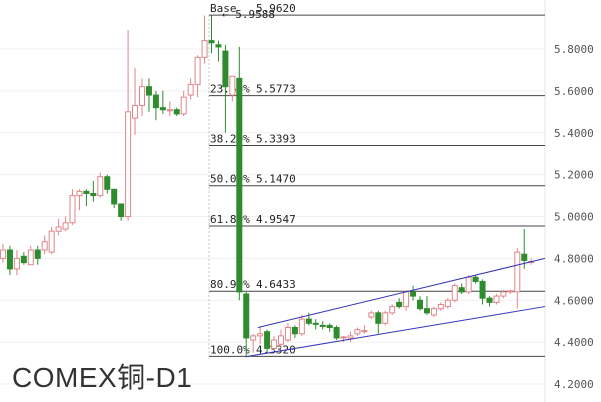 The image size is (601, 402). I want to click on fib-label: 38.20%, so click(230, 138).